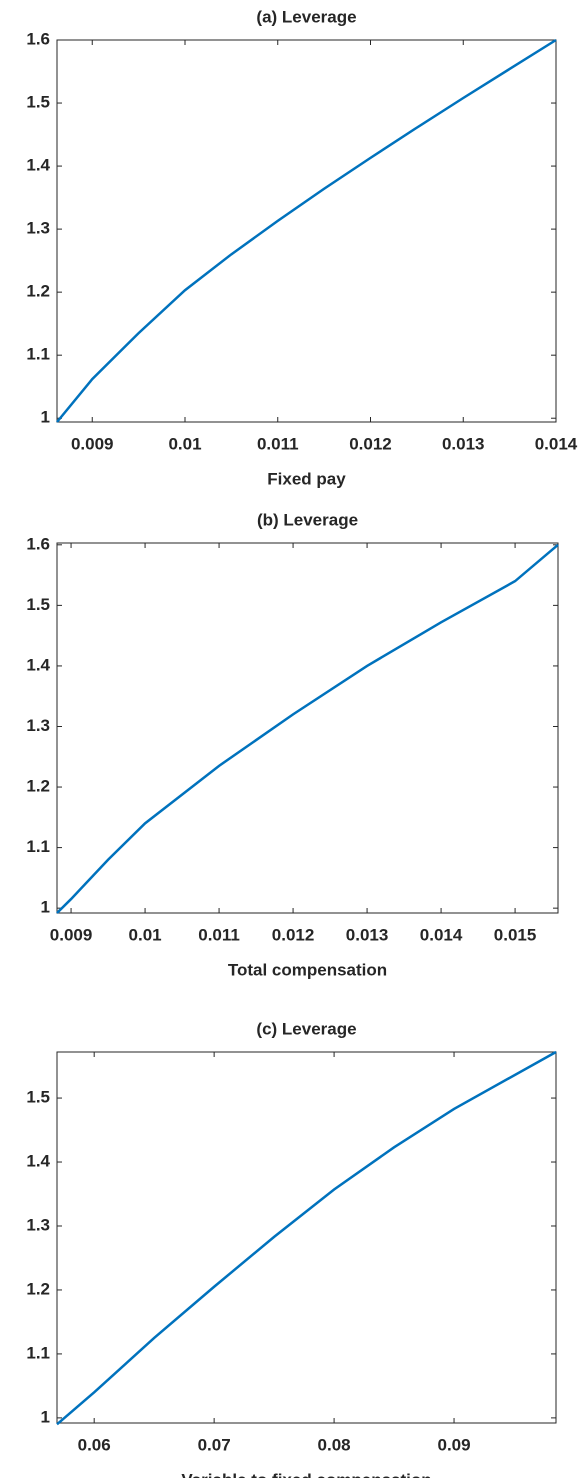  Describe the element at coordinates (307, 519) in the screenshot. I see `chart-title: (b) Leverage` at that location.